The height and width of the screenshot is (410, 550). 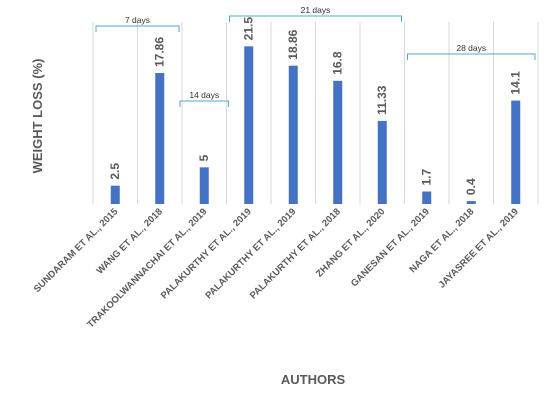 I want to click on data-label: 18.86, so click(x=293, y=44).